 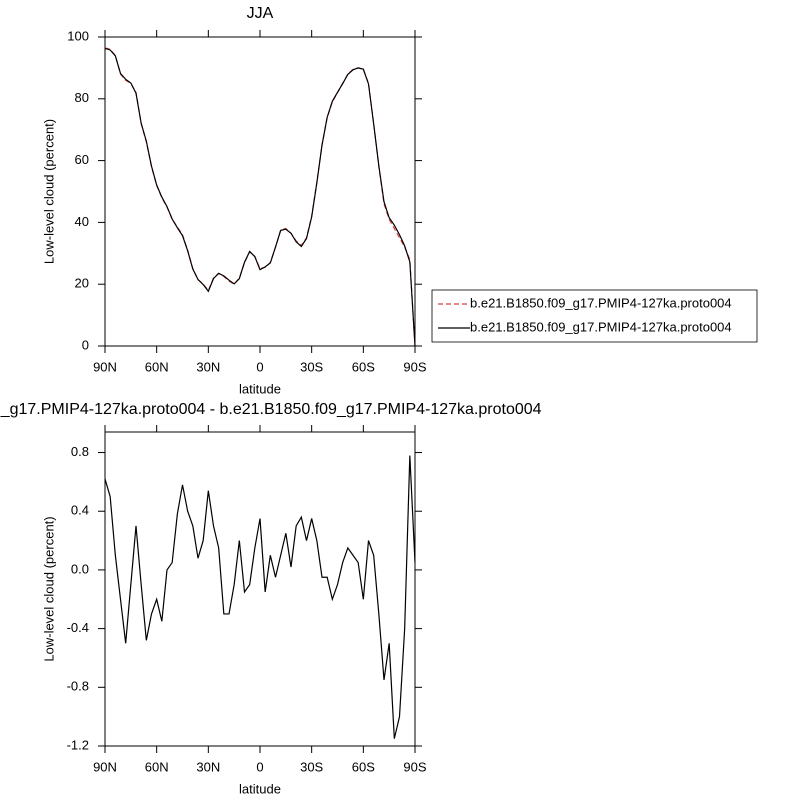 What do you see at coordinates (85, 344) in the screenshot?
I see `y-tick-label: 0` at bounding box center [85, 344].